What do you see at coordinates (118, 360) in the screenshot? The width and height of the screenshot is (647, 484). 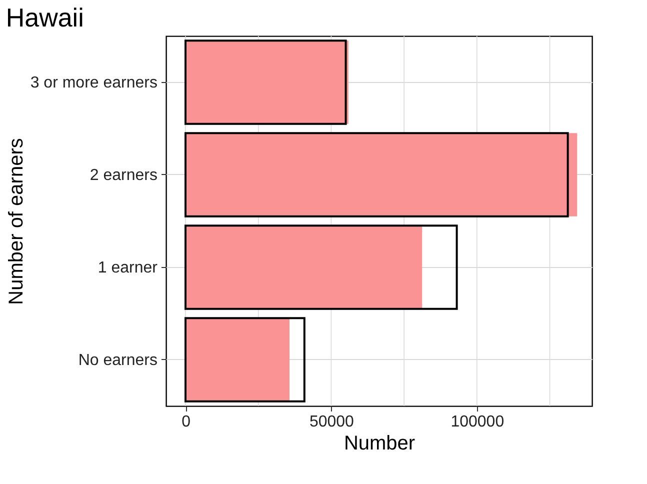 I see `y-tick-label: No earners` at bounding box center [118, 360].